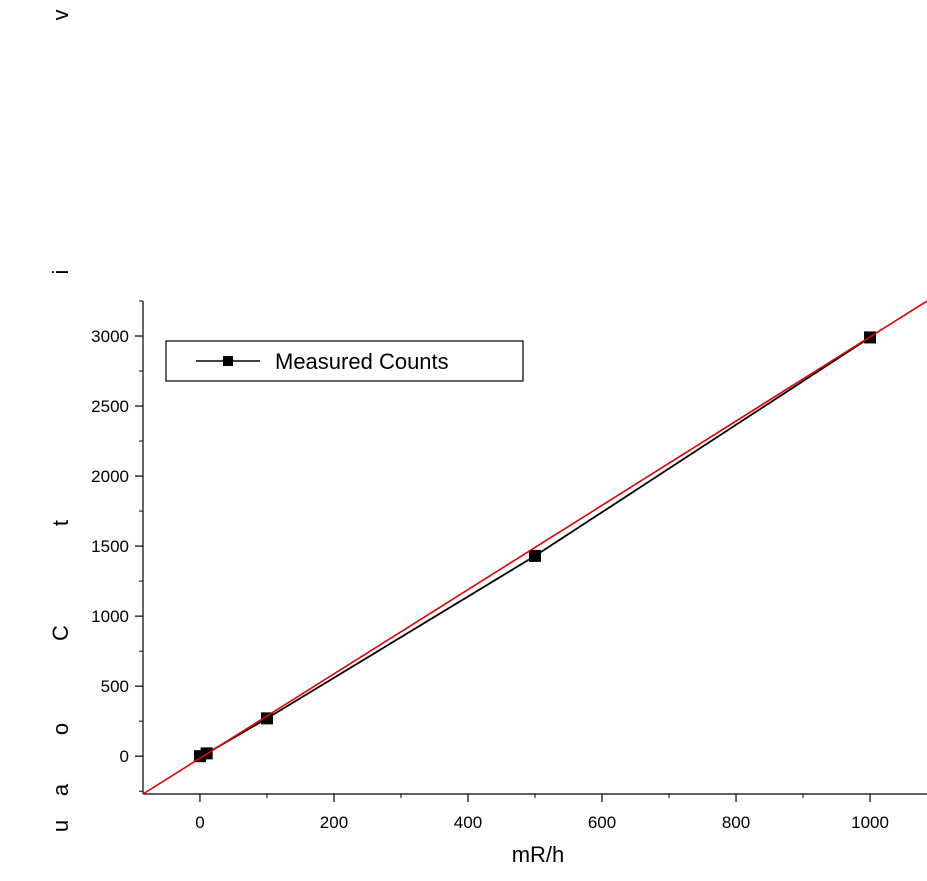  I want to click on x-tick-label: 800, so click(736, 822).